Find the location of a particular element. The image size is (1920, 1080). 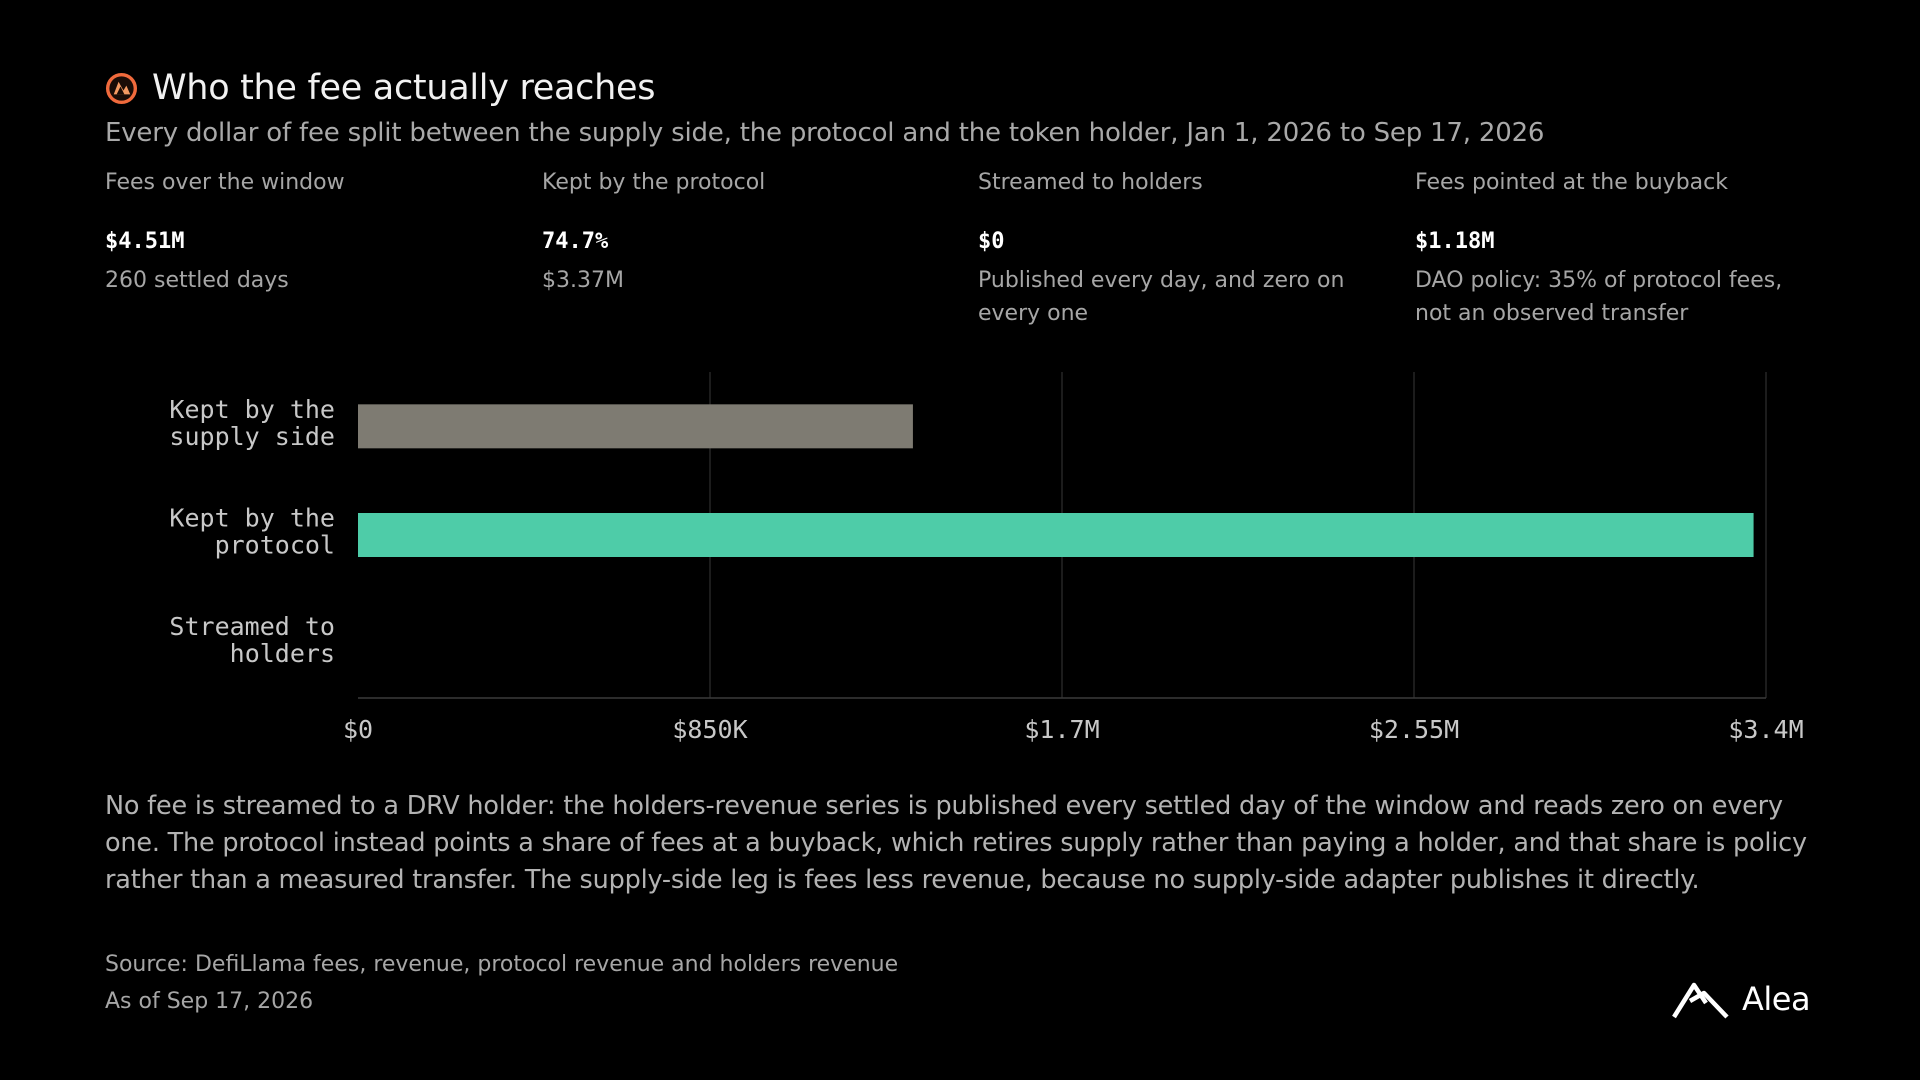

category-label: Streamed to is located at coordinates (252, 626).